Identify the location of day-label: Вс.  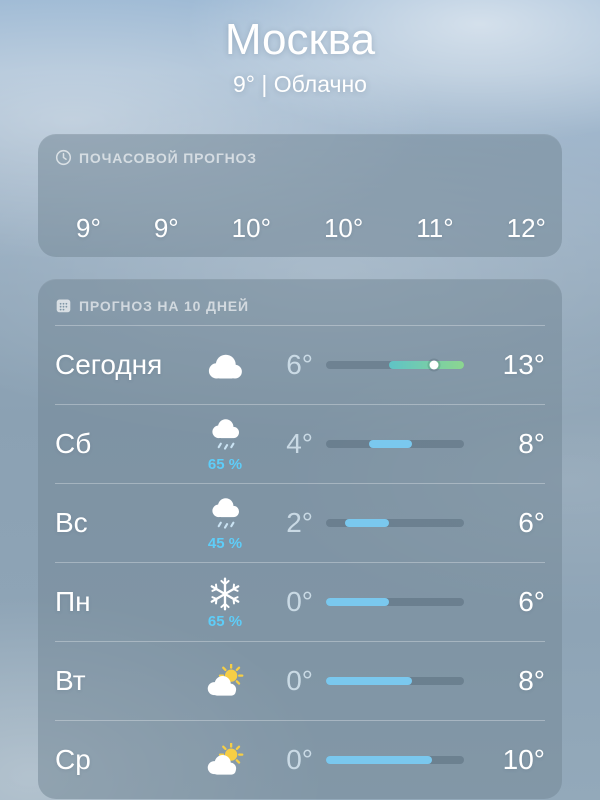
(71, 523).